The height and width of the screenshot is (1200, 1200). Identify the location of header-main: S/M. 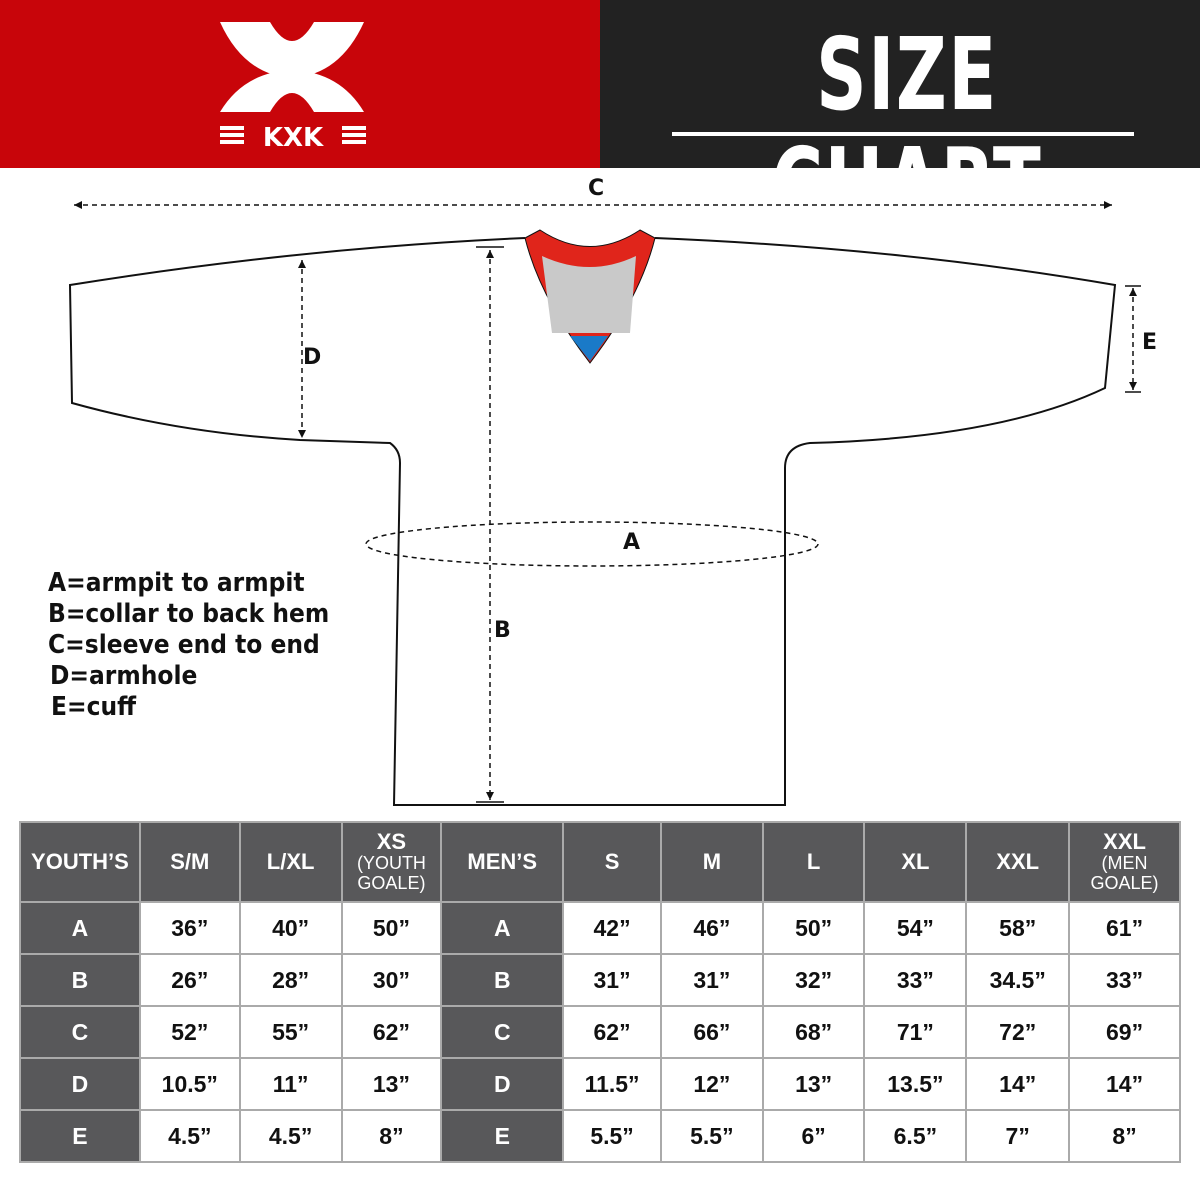
(190, 861).